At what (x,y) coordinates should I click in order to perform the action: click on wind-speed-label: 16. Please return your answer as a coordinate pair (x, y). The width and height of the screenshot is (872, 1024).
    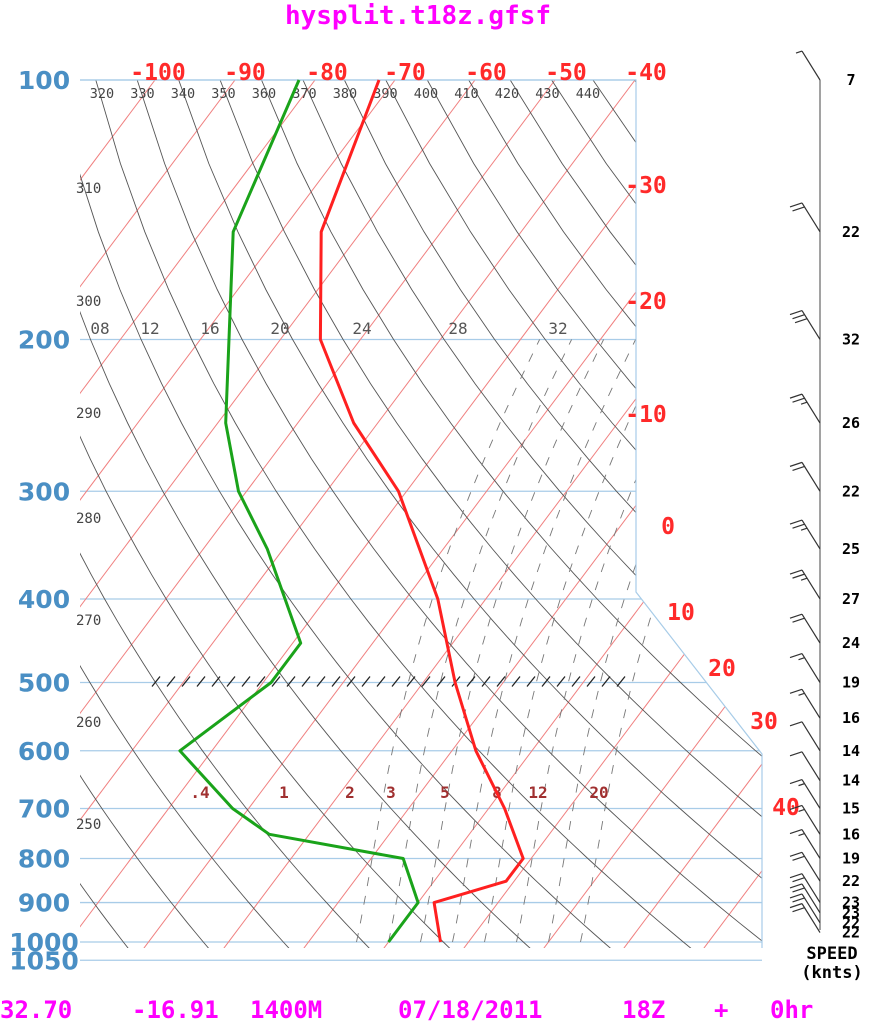
    Looking at the image, I should click on (851, 834).